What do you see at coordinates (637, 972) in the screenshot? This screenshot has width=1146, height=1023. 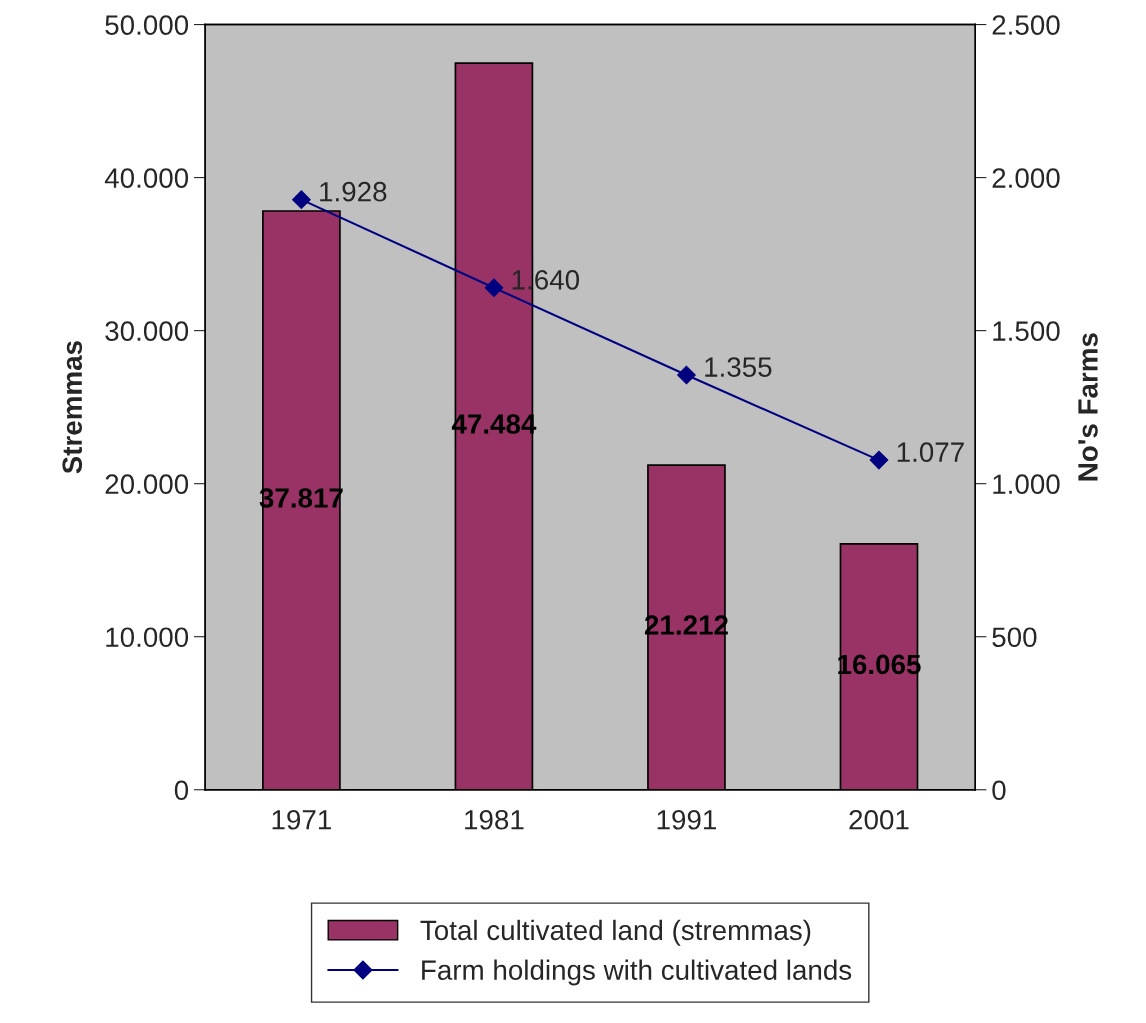 I see `legend-label: Farm holdings with cultivated lands` at bounding box center [637, 972].